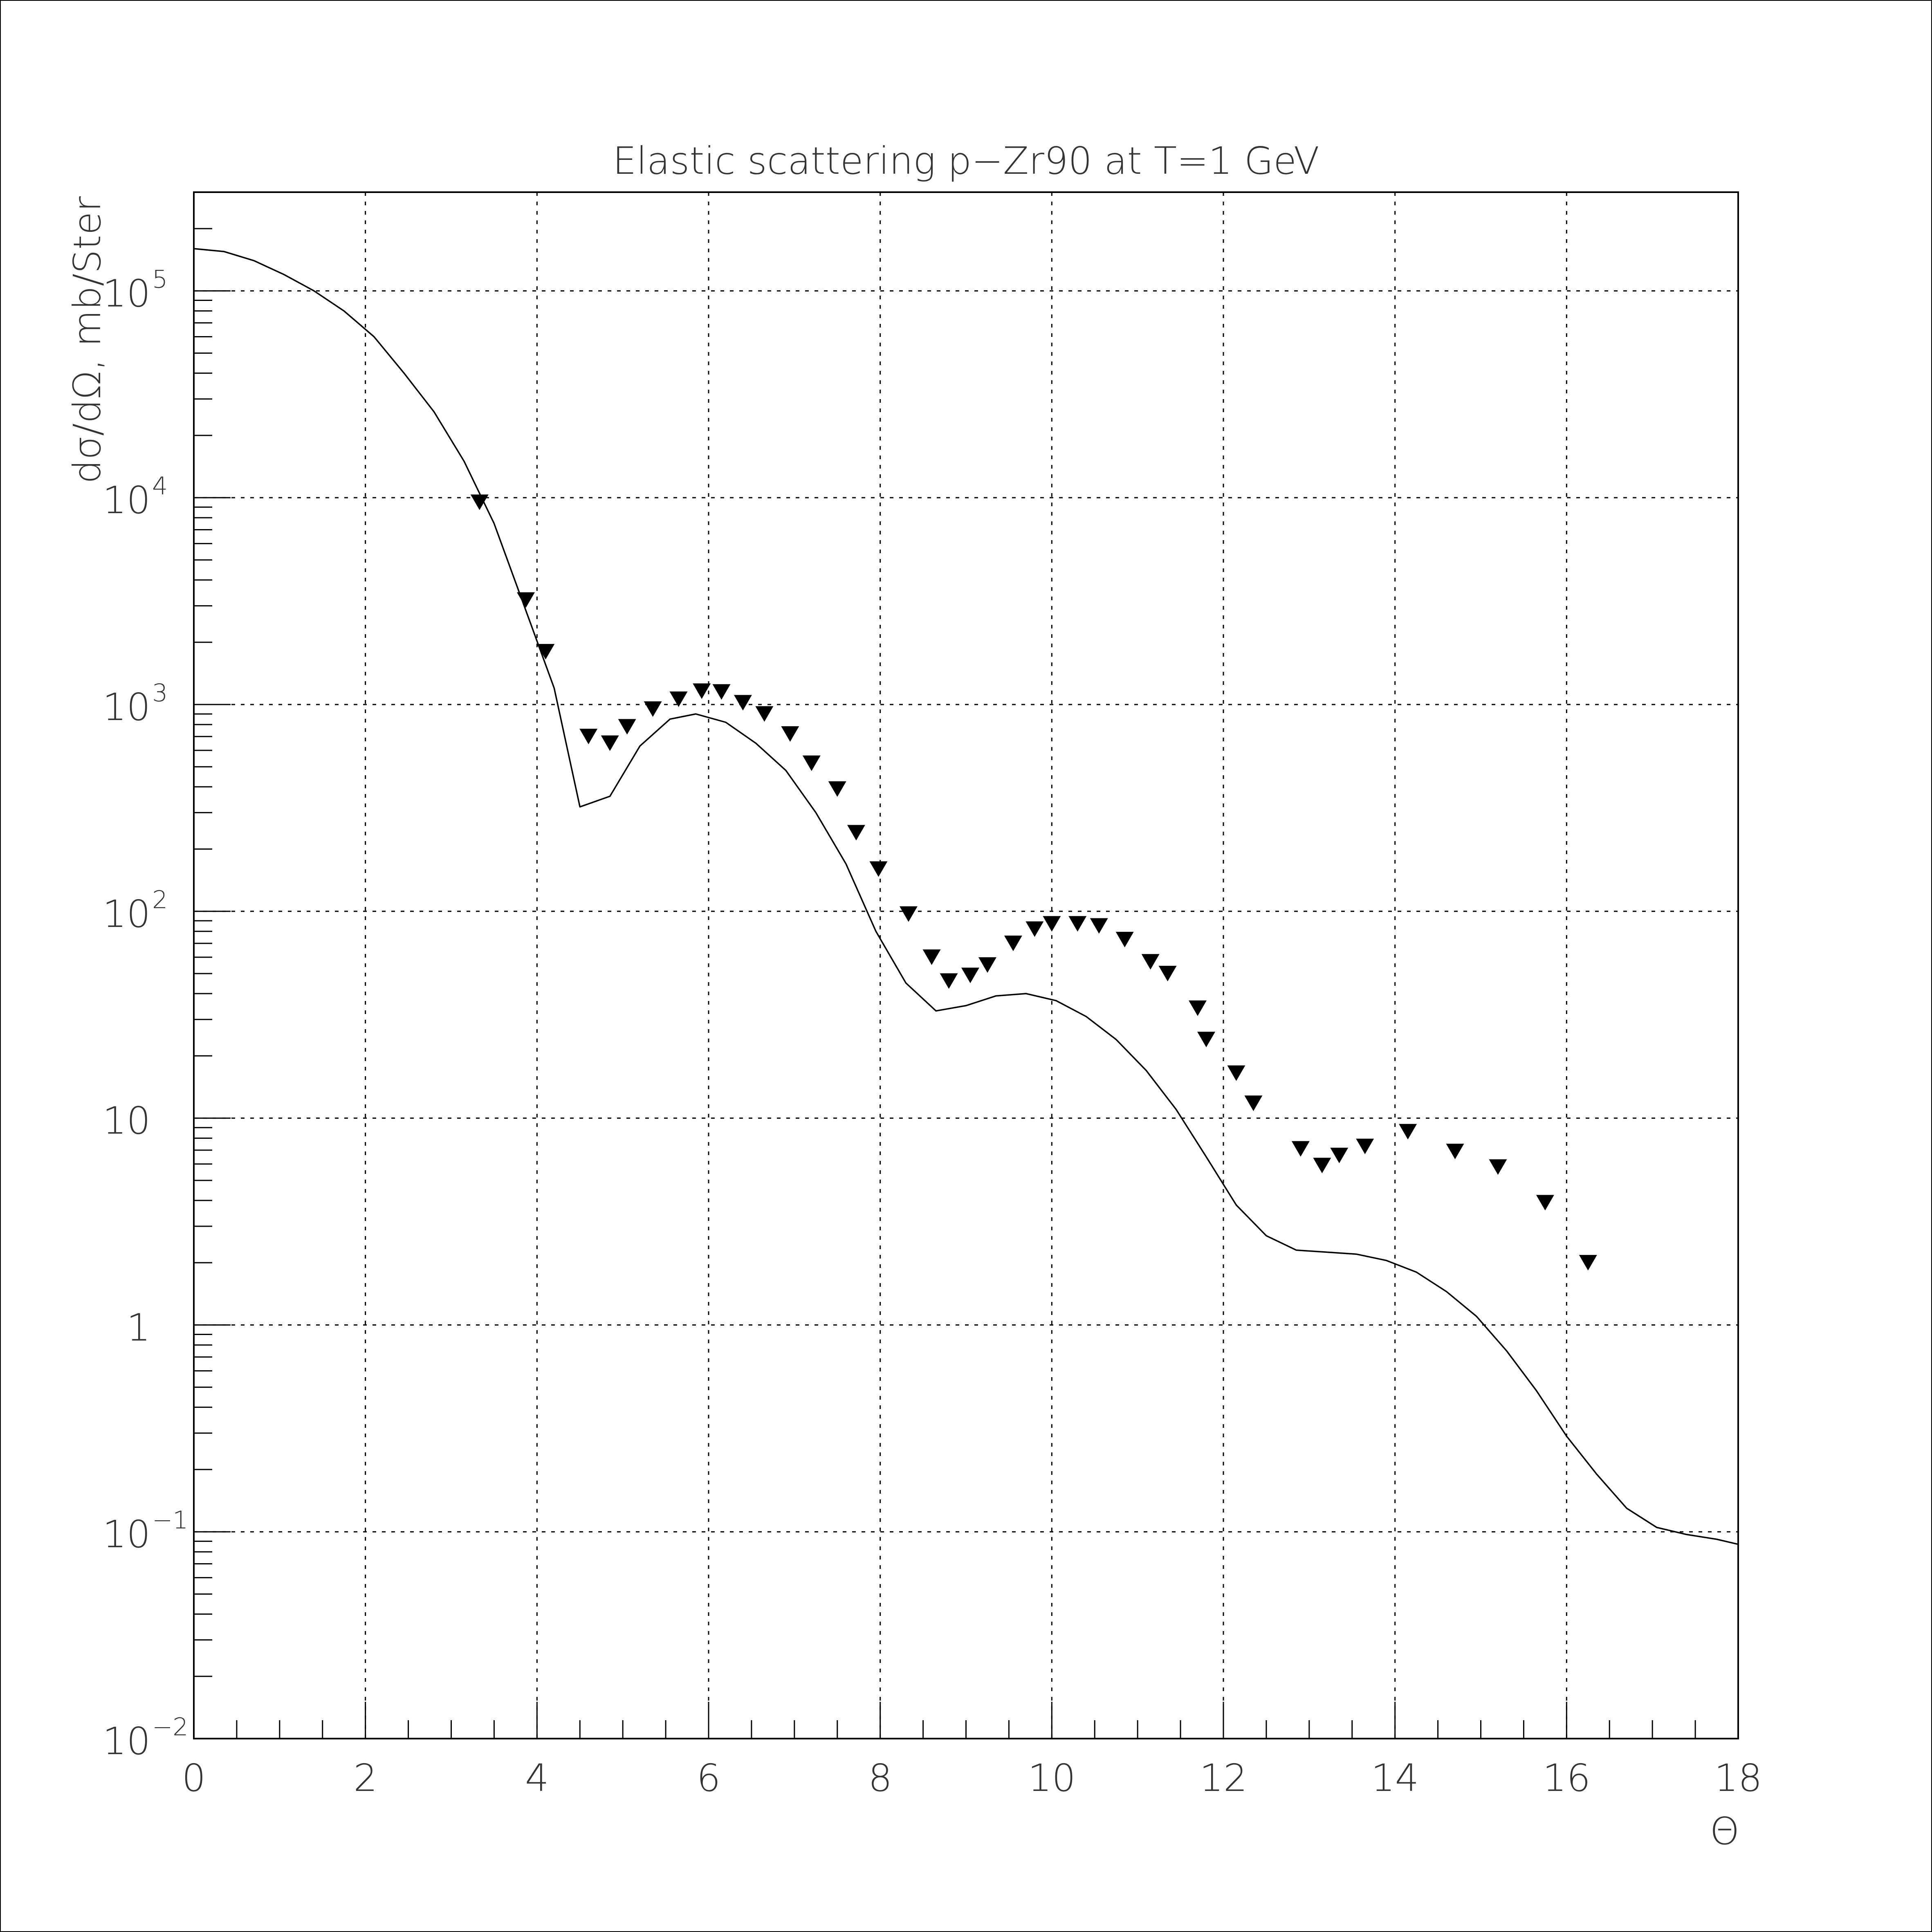 The height and width of the screenshot is (1932, 1932). What do you see at coordinates (365, 1778) in the screenshot?
I see `x-tick-label: 2` at bounding box center [365, 1778].